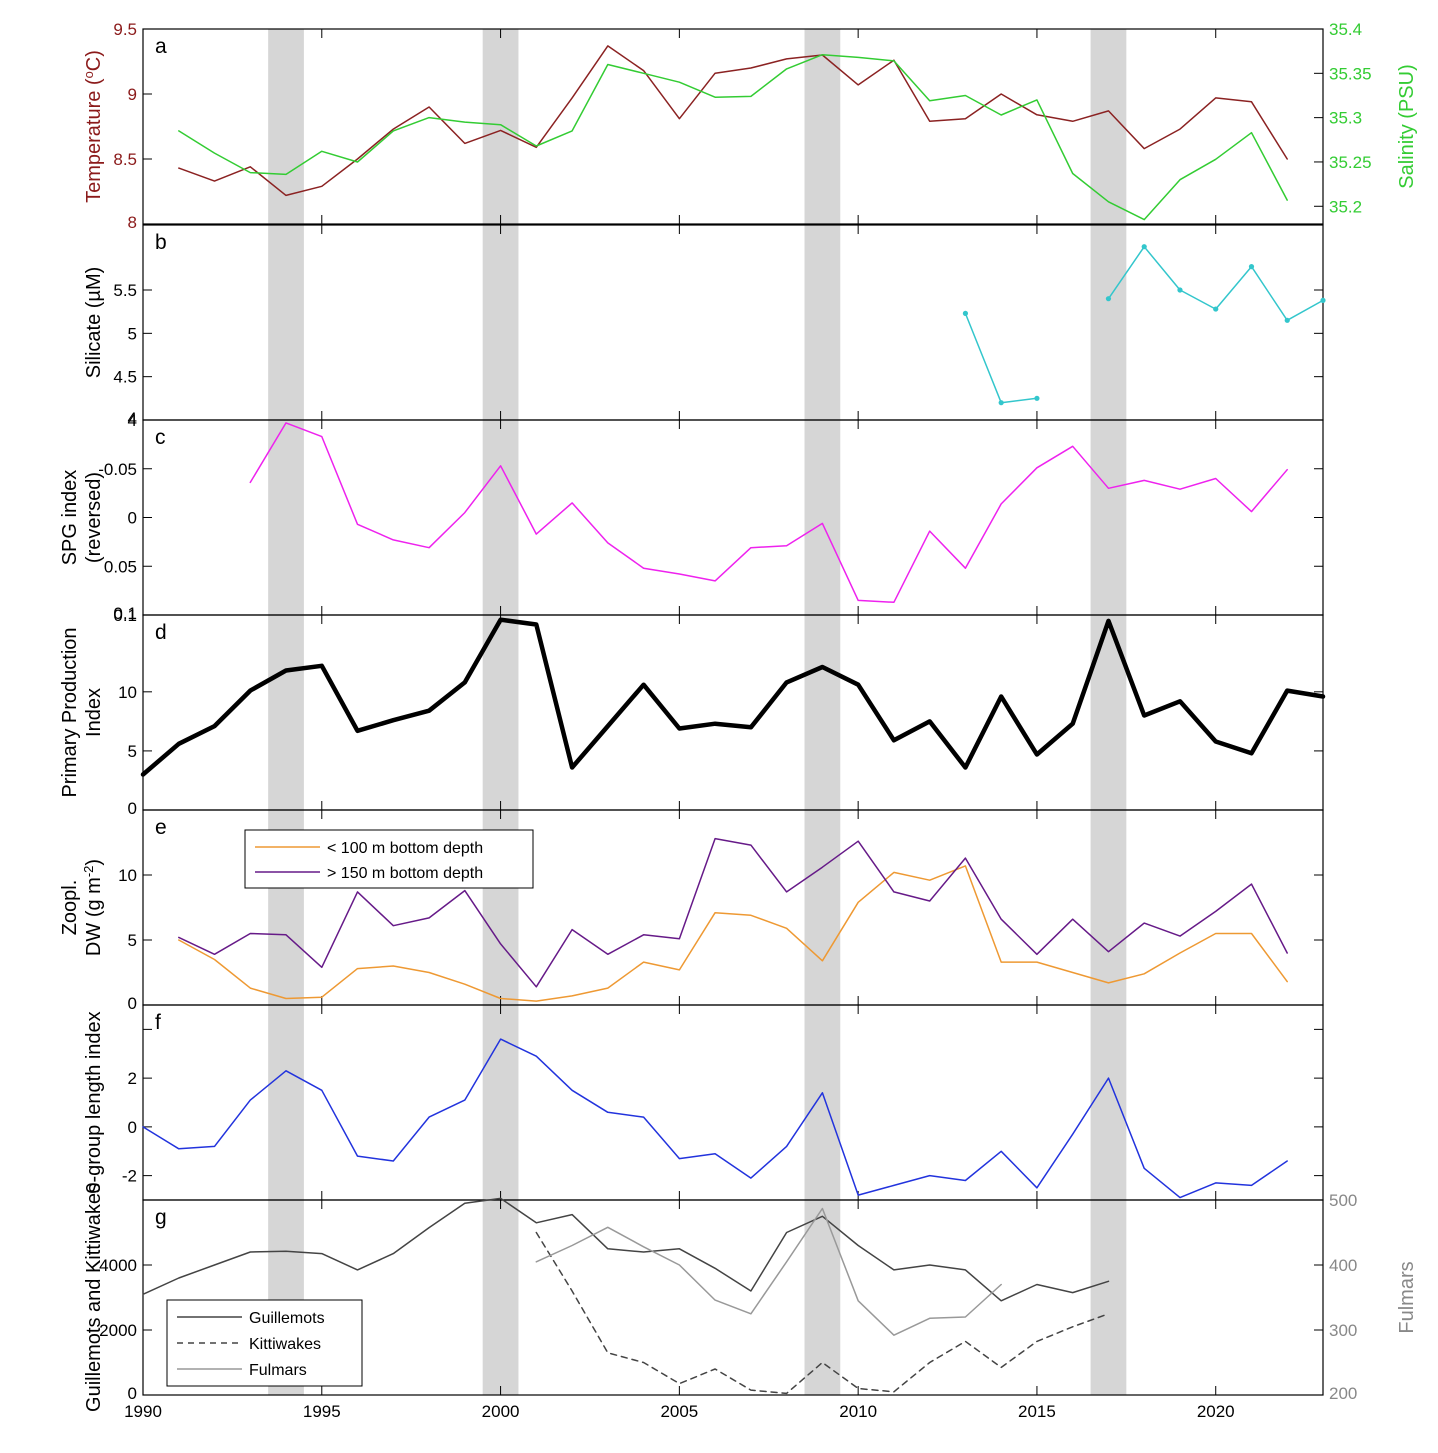 Image resolution: width=1438 pixels, height=1453 pixels. What do you see at coordinates (117, 469) in the screenshot?
I see `y-tick-label: -0.05` at bounding box center [117, 469].